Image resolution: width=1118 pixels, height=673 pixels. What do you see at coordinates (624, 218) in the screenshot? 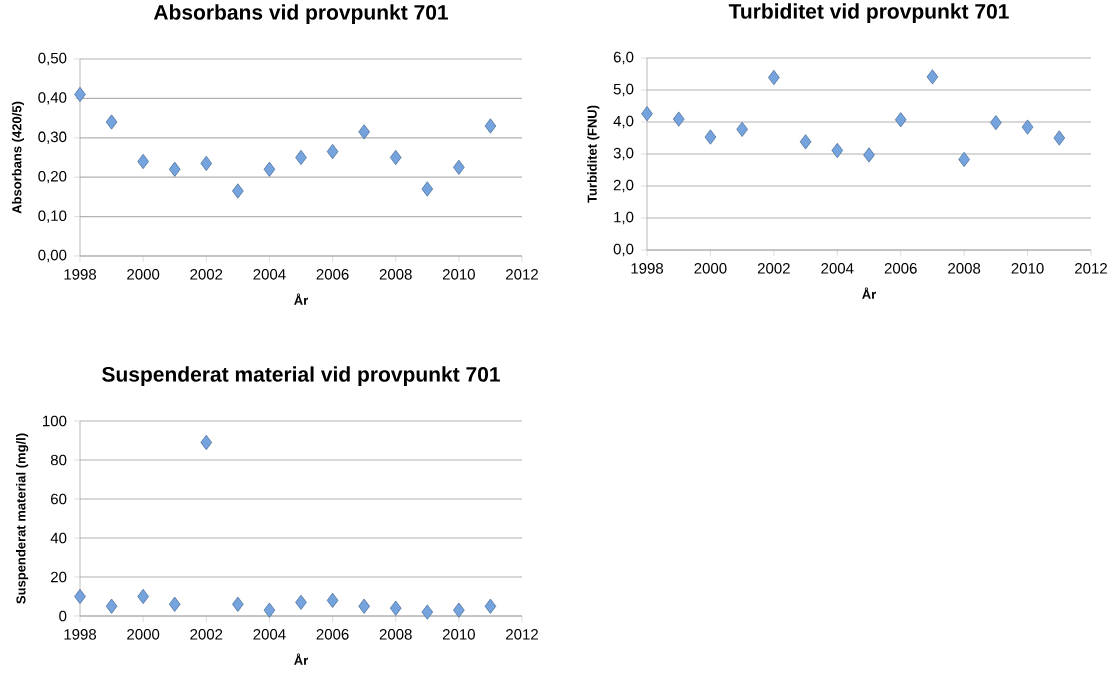
I see `y-tick-label: 1,0` at bounding box center [624, 218].